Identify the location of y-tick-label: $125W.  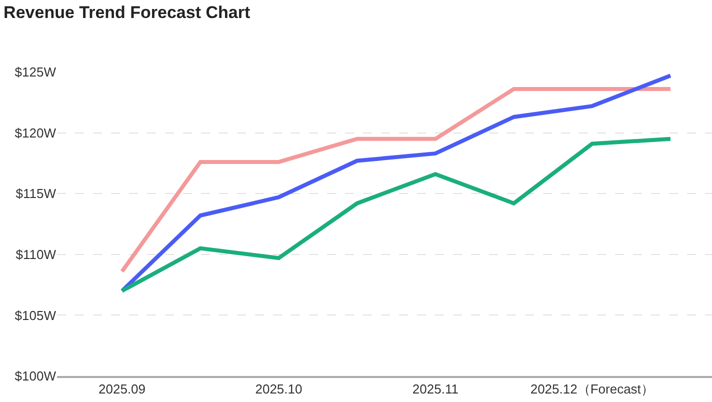
(35, 72).